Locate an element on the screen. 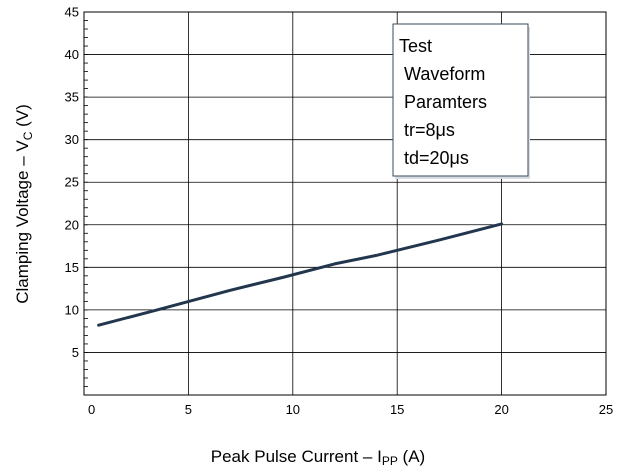 The height and width of the screenshot is (472, 625). x-axis-title: Peak Pulse Current – IPP (A) is located at coordinates (318, 457).